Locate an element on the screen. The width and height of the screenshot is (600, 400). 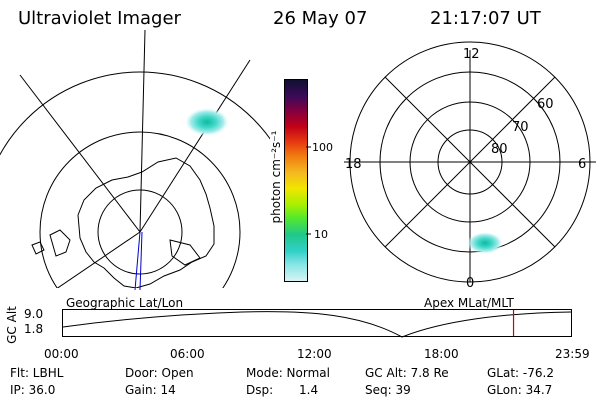
gain-info: Gain: 14 is located at coordinates (150, 390).